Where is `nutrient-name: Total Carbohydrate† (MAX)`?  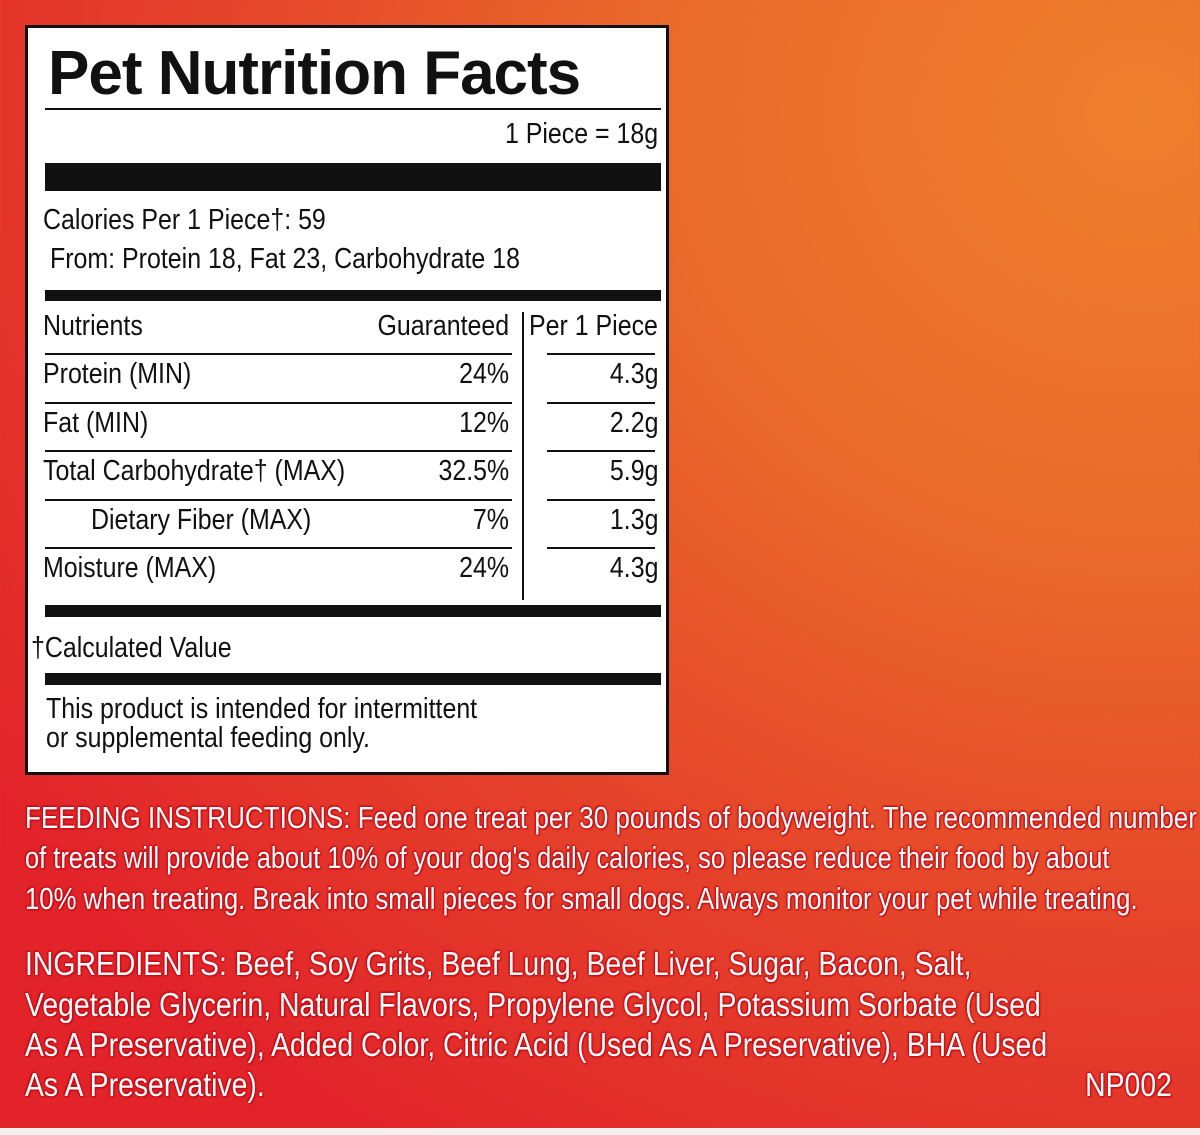
nutrient-name: Total Carbohydrate† (MAX) is located at coordinates (194, 471).